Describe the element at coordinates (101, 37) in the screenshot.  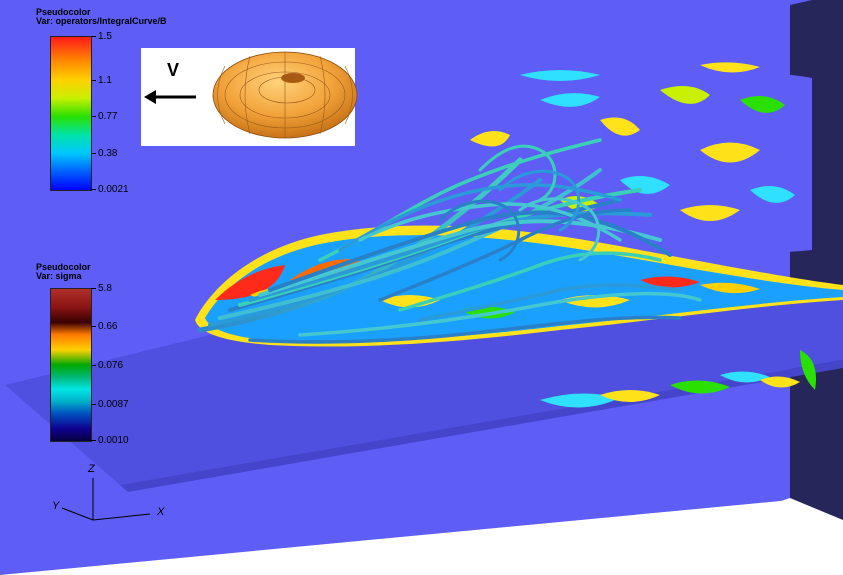
I see `legend-tick: 1.5` at that location.